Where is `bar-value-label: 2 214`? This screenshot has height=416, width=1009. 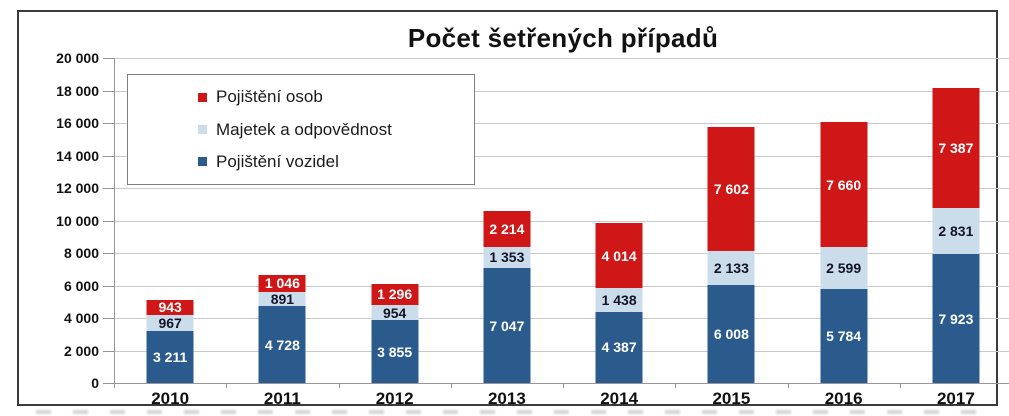 bar-value-label: 2 214 is located at coordinates (507, 228).